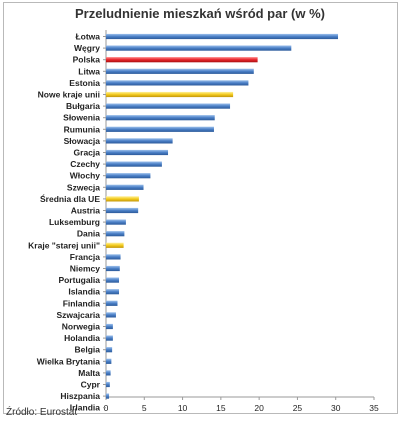 The width and height of the screenshot is (400, 422). Describe the element at coordinates (87, 37) in the screenshot. I see `category-label-lotwa: Łotwa` at that location.